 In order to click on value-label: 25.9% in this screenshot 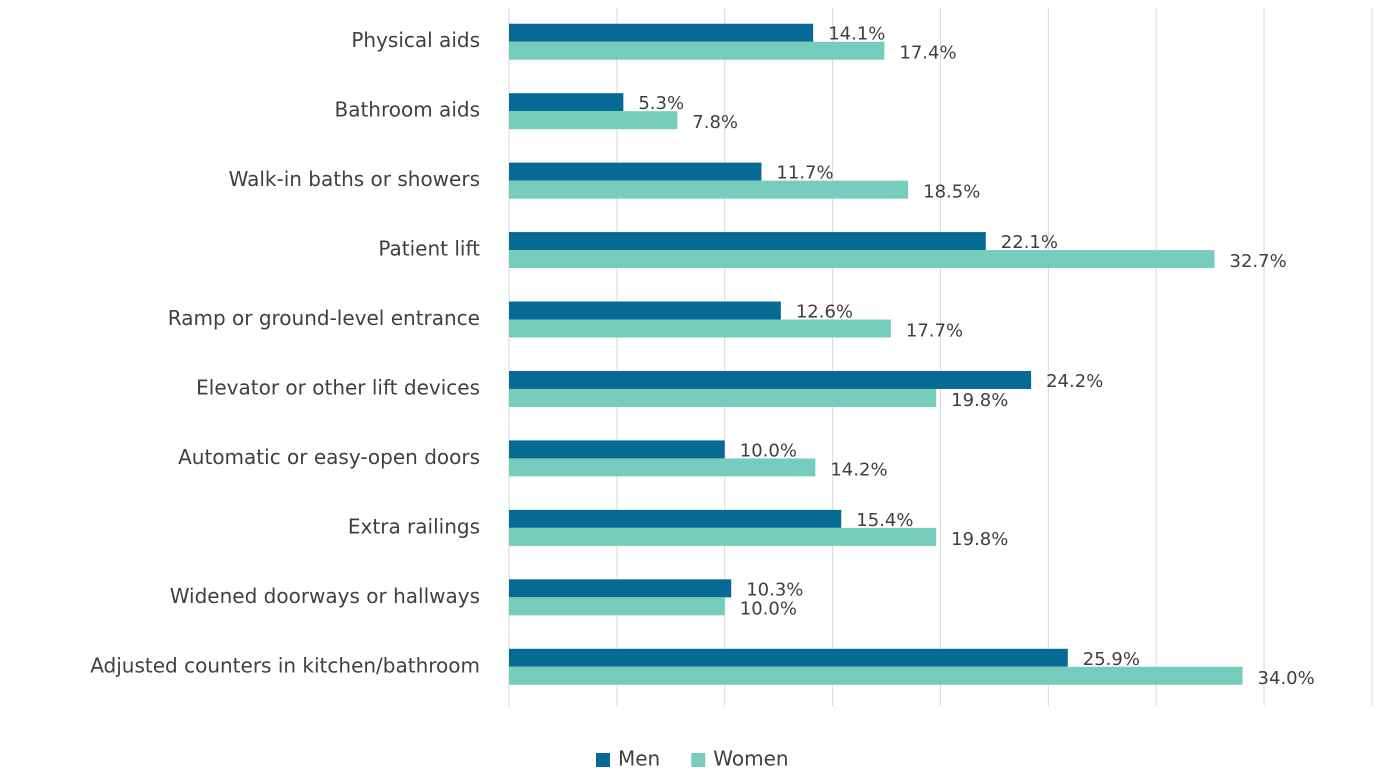, I will do `click(1111, 659)`.